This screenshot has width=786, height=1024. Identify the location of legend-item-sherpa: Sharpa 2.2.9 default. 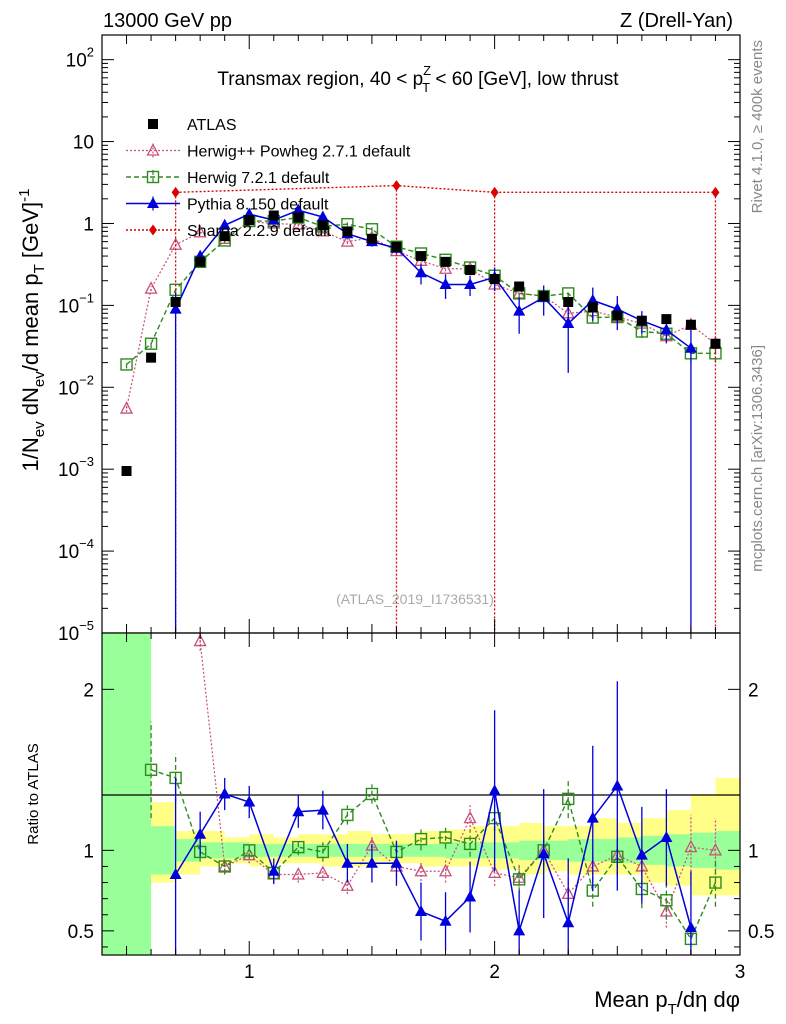
(229, 231).